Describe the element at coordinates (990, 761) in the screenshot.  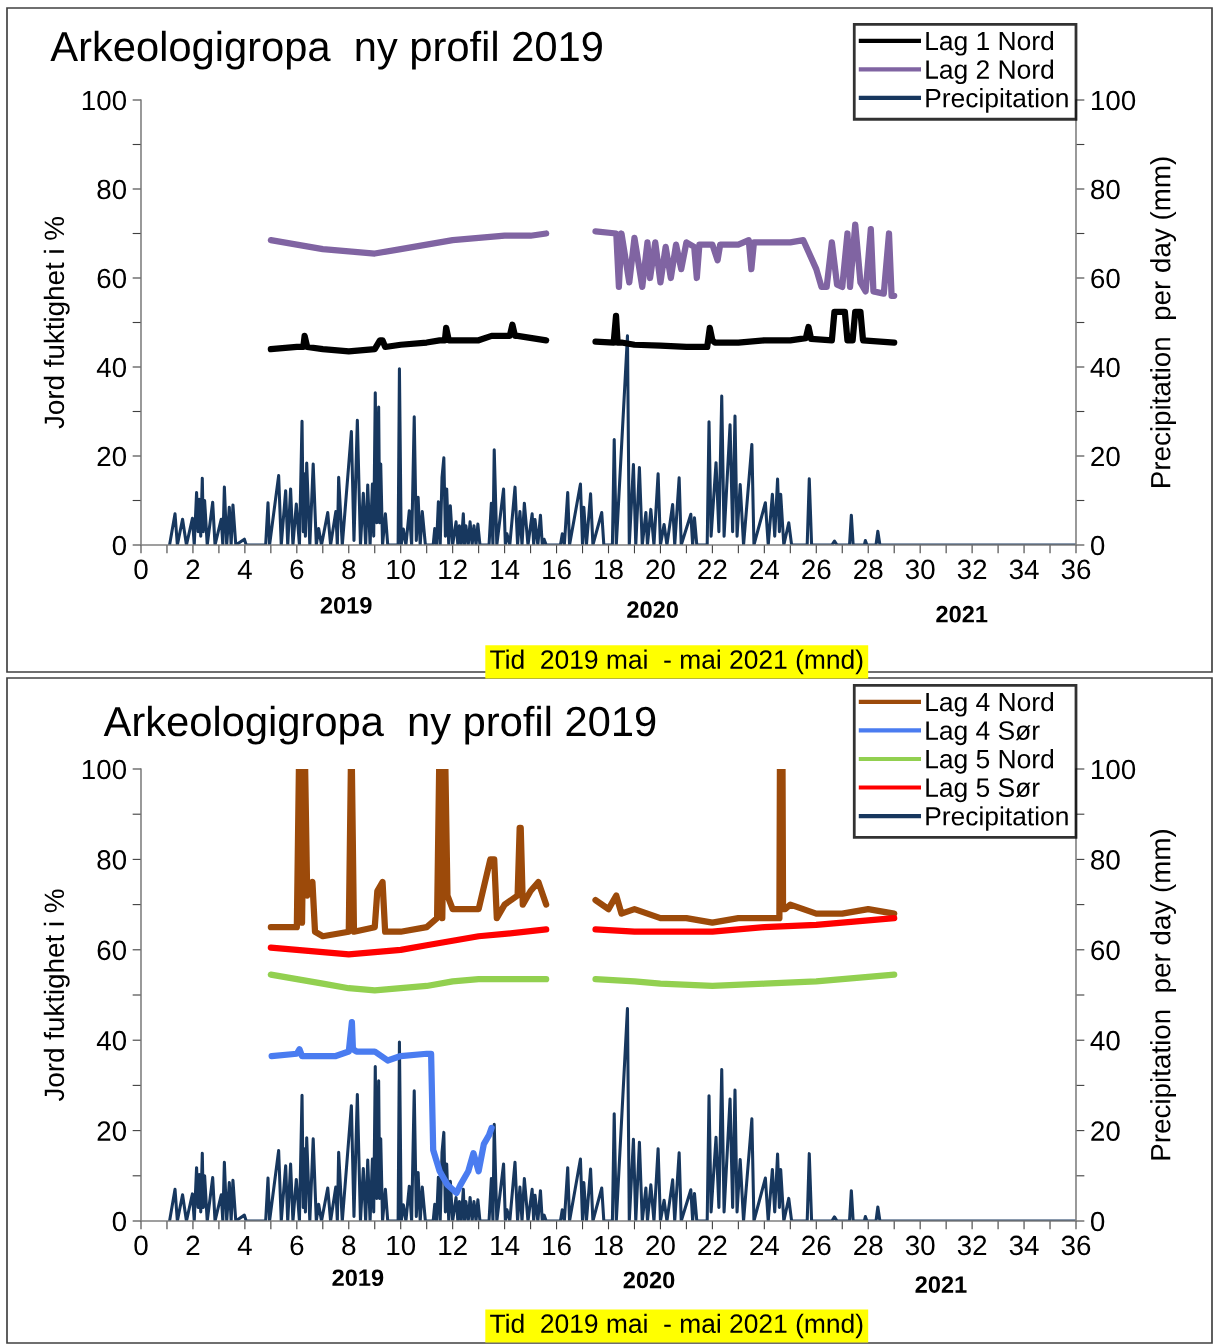
I see `legend-label: Lag 5 Nord` at that location.